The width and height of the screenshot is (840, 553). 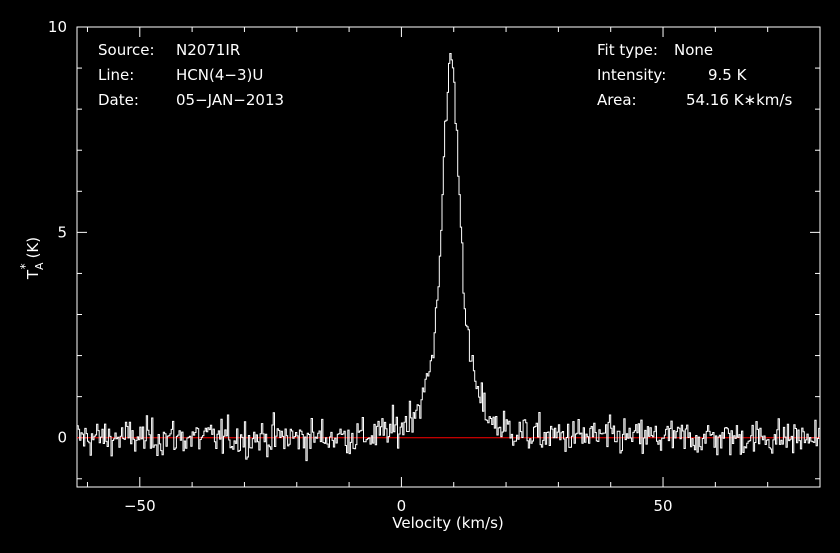 I want to click on area-label: Area:, so click(x=617, y=100).